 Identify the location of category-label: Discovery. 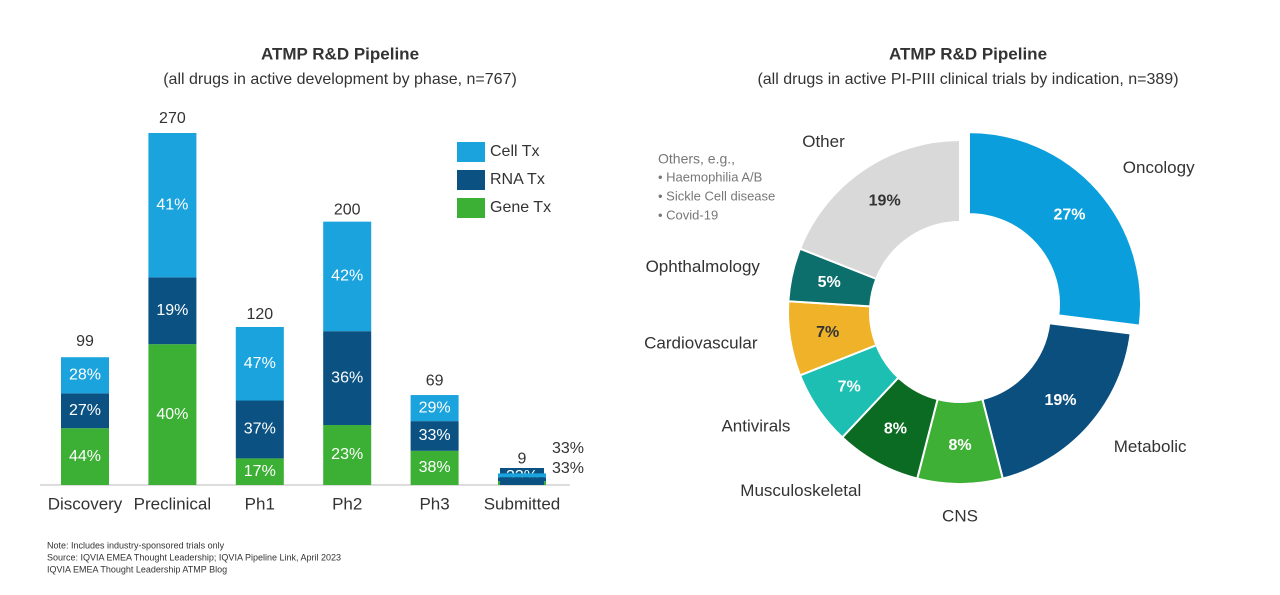
(85, 503).